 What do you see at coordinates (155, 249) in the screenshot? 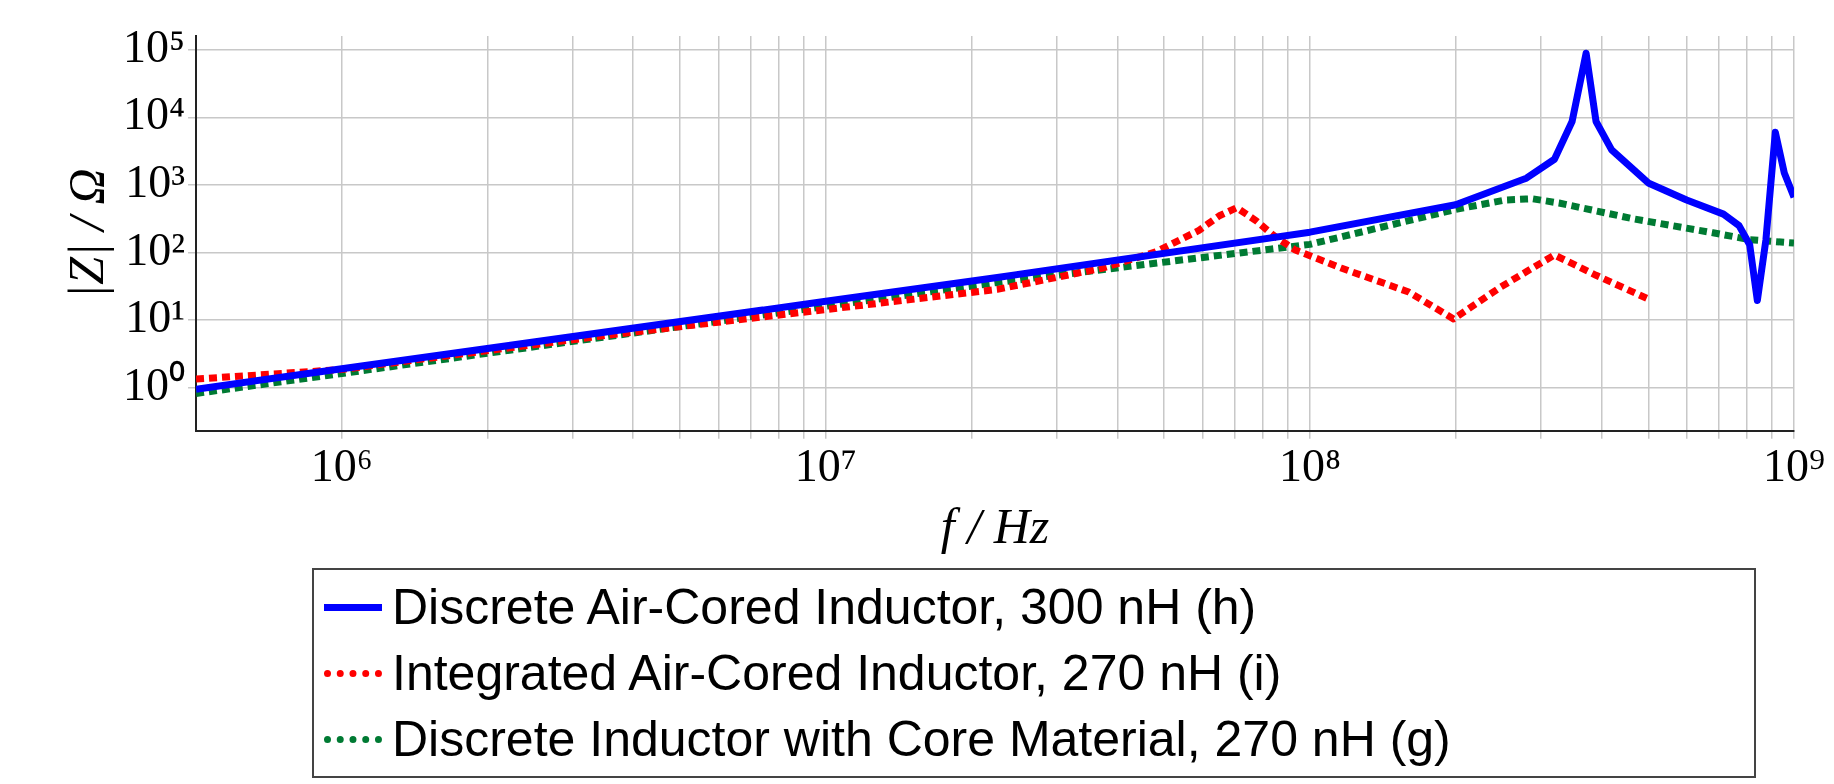
I see `y-tick-label: 10²` at bounding box center [155, 249].